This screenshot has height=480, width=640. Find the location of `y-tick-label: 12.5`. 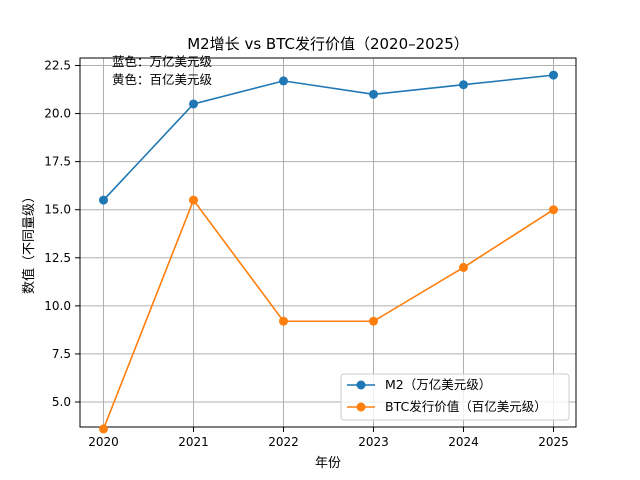

y-tick-label: 12.5 is located at coordinates (57, 258).